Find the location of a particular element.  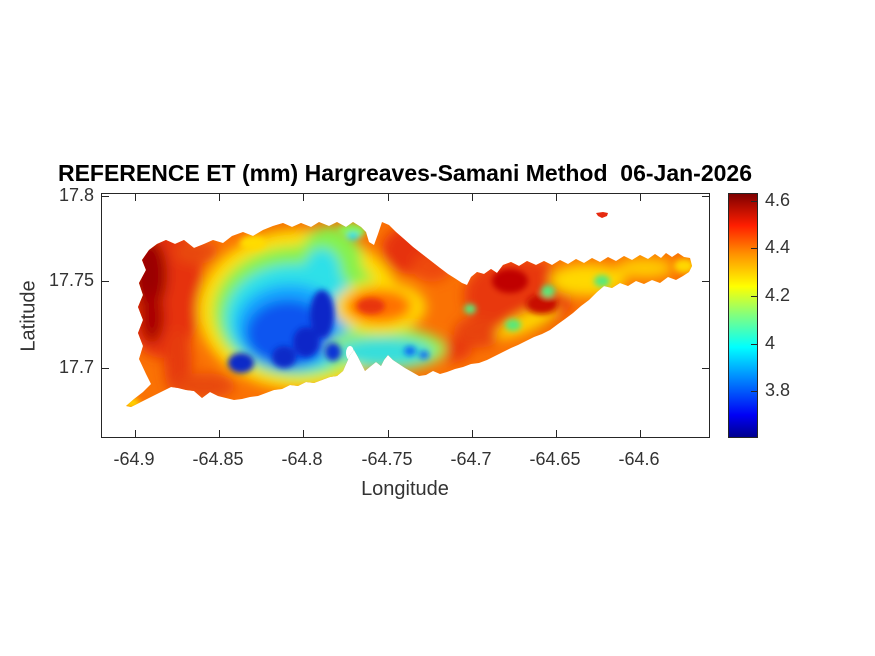

lagoon-hole is located at coordinates (350, 353).